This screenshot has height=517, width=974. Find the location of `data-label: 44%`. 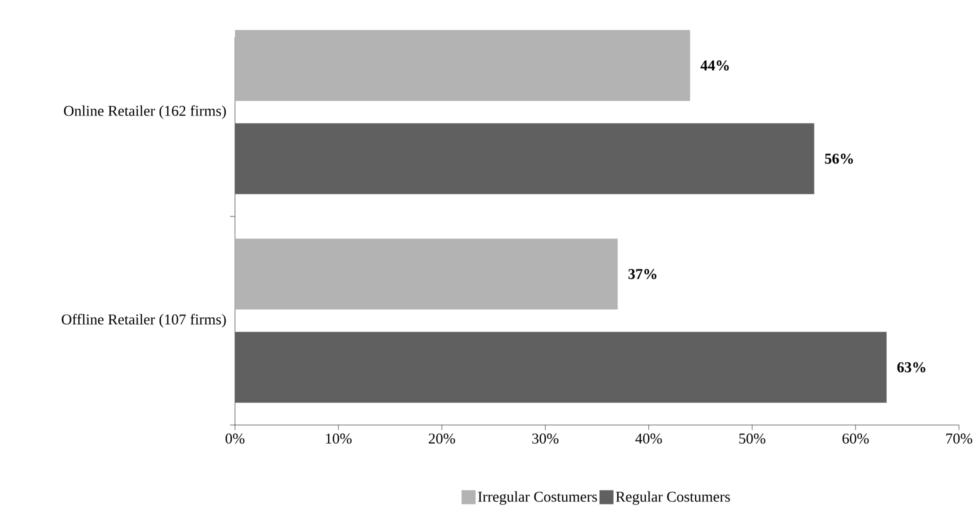

data-label: 44% is located at coordinates (714, 65).